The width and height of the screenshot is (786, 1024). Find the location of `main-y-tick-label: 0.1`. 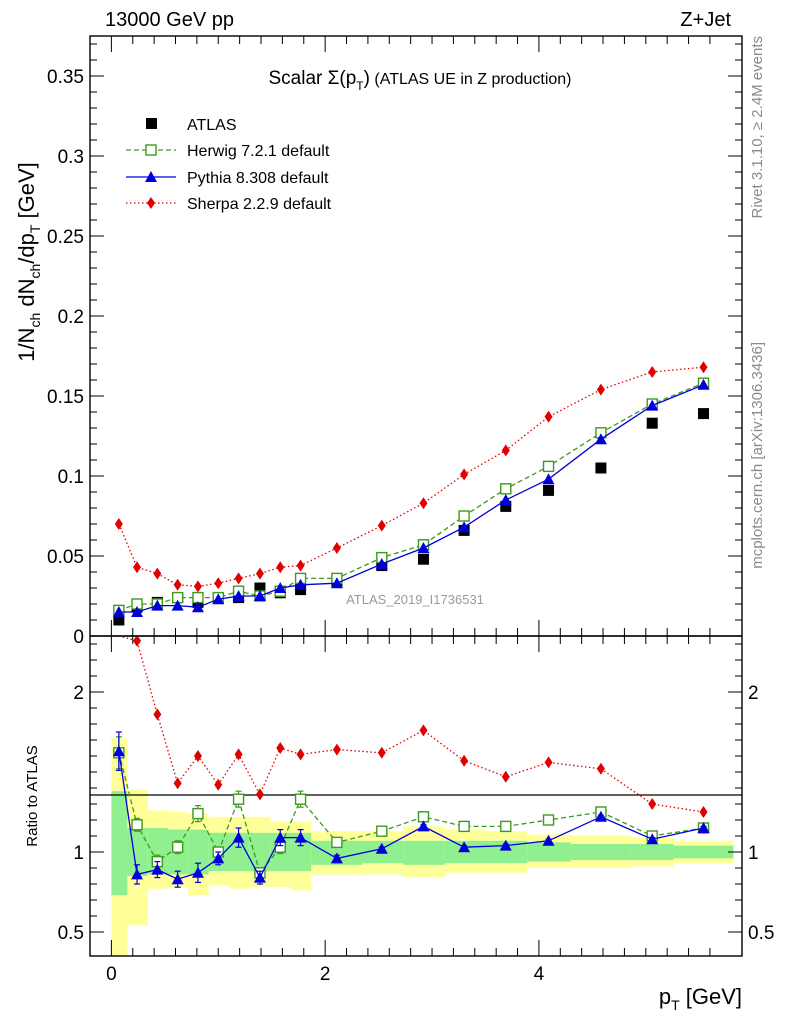

main-y-tick-label: 0.1 is located at coordinates (71, 477).